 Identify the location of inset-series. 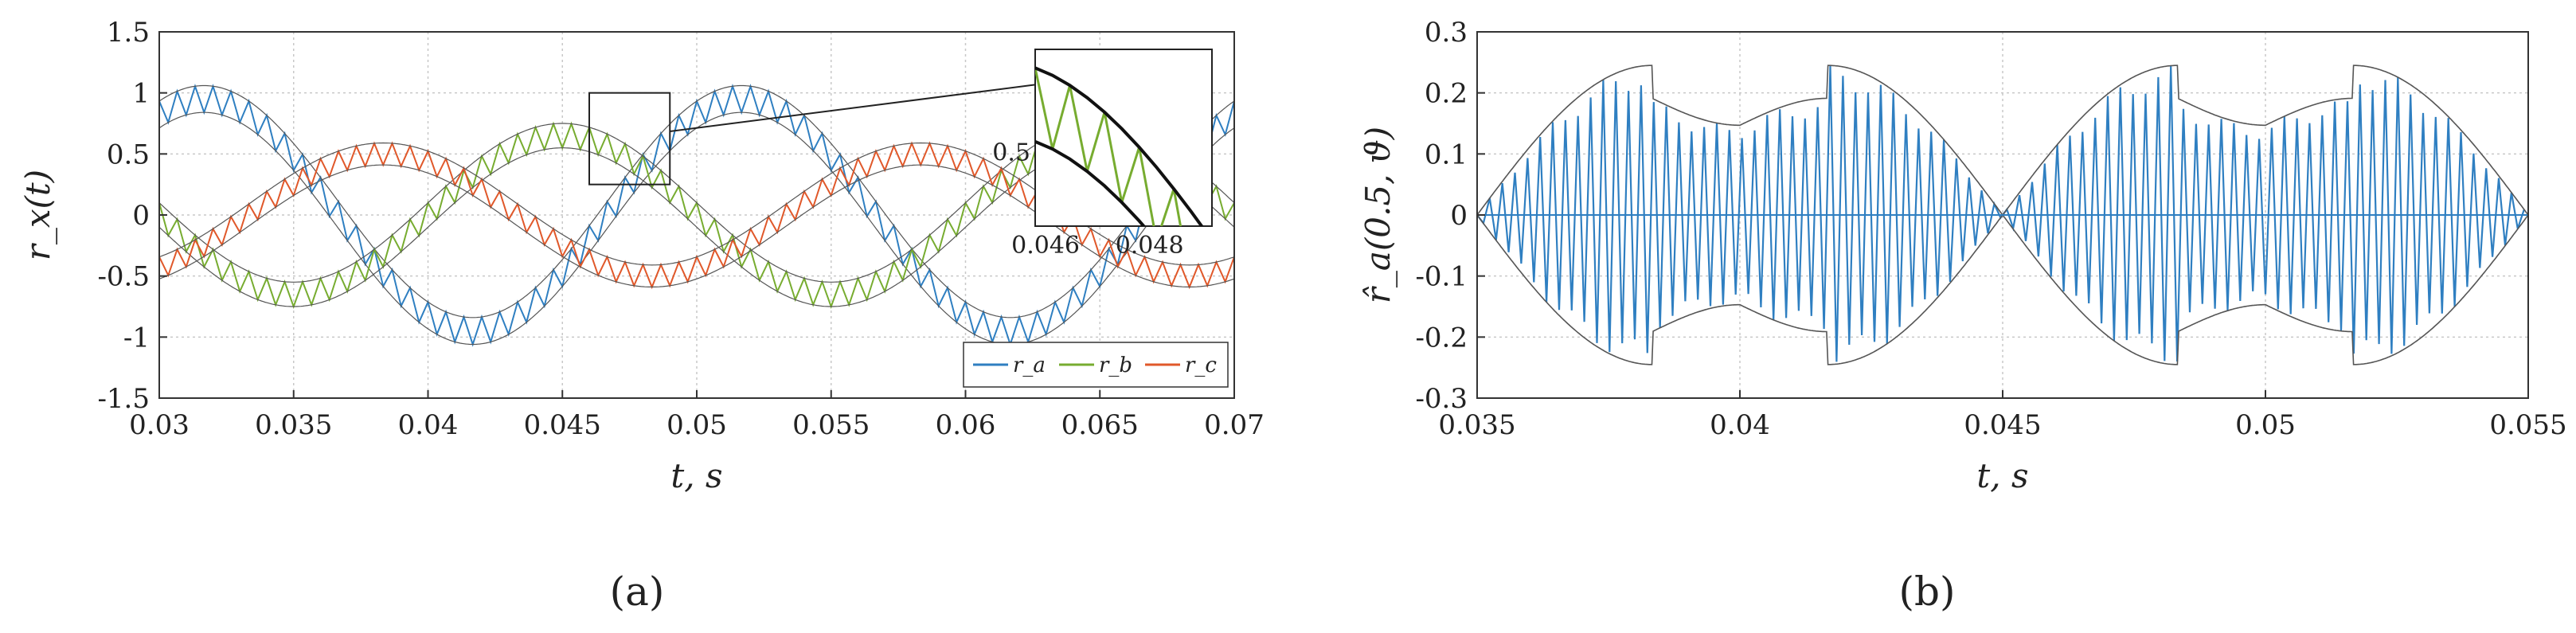
(1119, 146).